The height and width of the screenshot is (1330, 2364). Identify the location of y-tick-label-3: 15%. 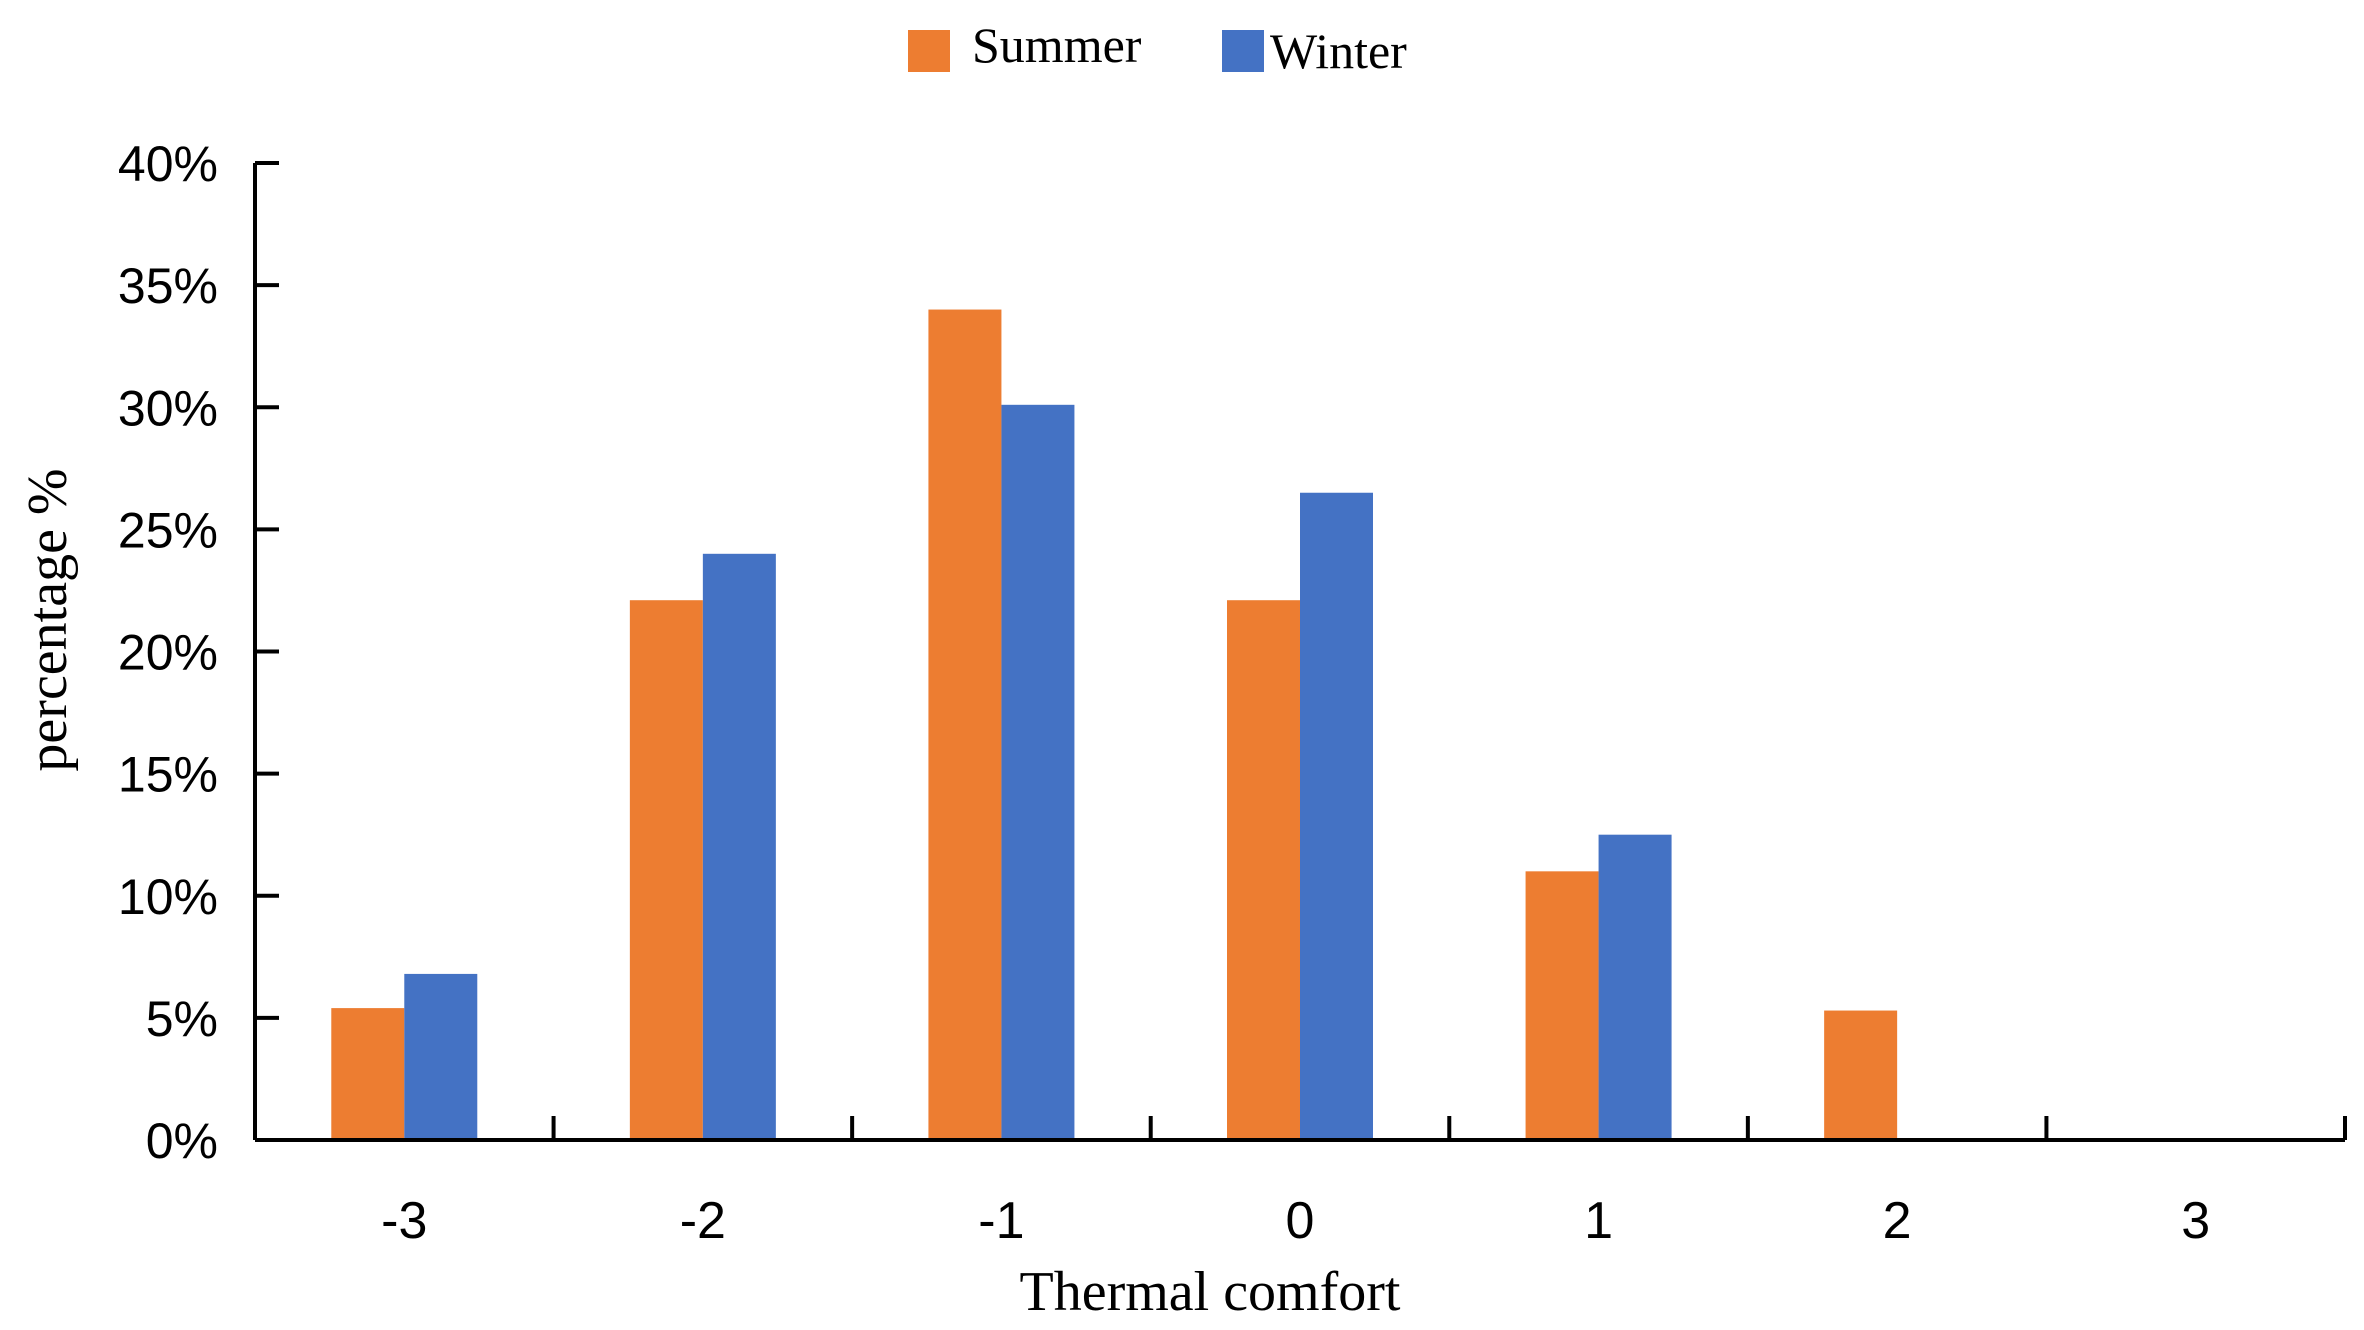
(168, 775).